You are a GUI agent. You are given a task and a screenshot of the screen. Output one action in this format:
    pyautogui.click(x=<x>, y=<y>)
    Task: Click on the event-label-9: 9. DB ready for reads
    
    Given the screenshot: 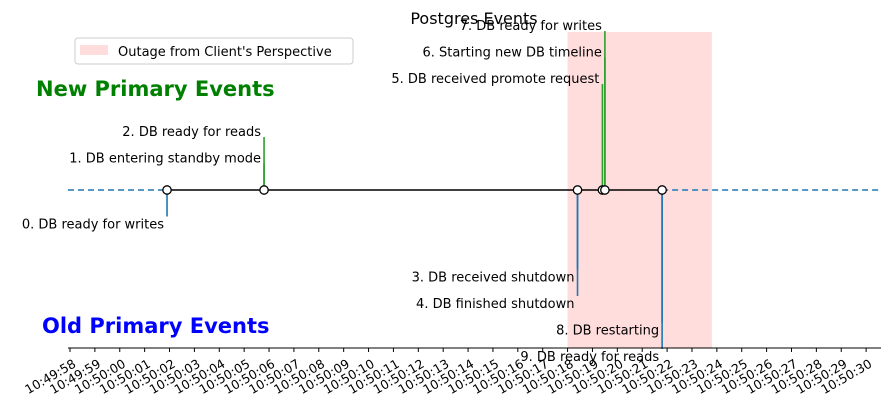 What is the action you would take?
    pyautogui.click(x=589, y=357)
    